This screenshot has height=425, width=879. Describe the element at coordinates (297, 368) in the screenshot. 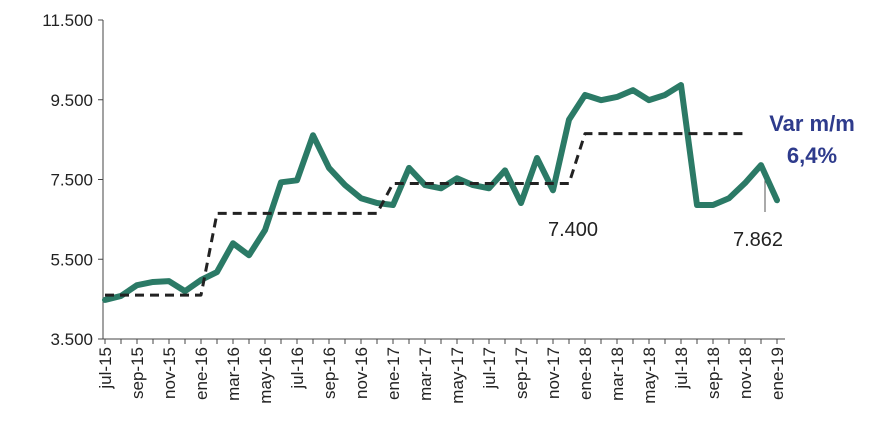

I see `x-tick-label: jul-16` at that location.